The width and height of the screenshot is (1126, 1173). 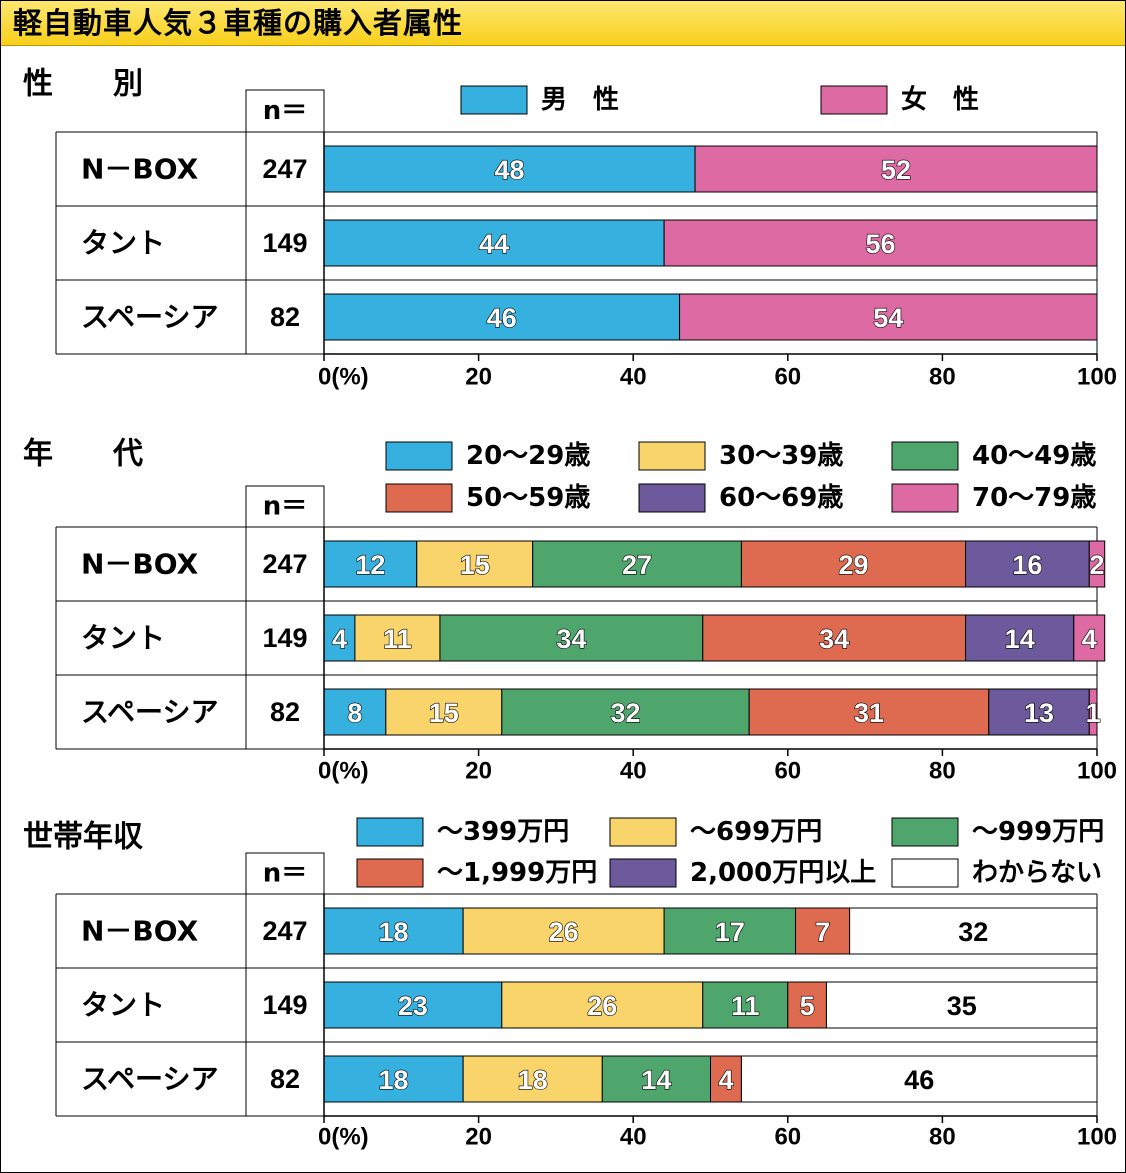 What do you see at coordinates (509, 170) in the screenshot?
I see `data-label: 48` at bounding box center [509, 170].